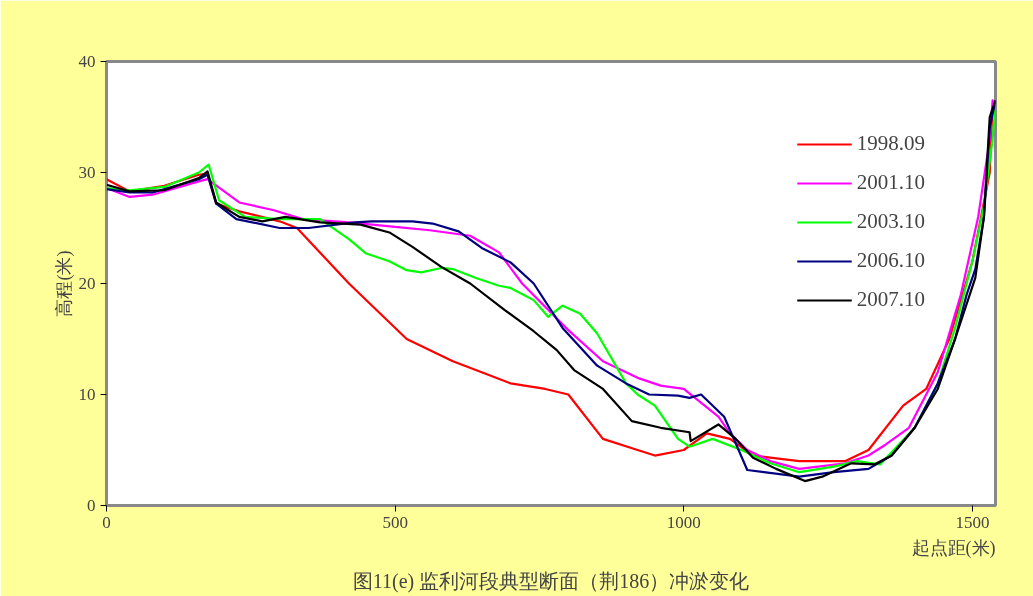  What do you see at coordinates (87, 172) in the screenshot?
I see `y-tick-label: 30` at bounding box center [87, 172].